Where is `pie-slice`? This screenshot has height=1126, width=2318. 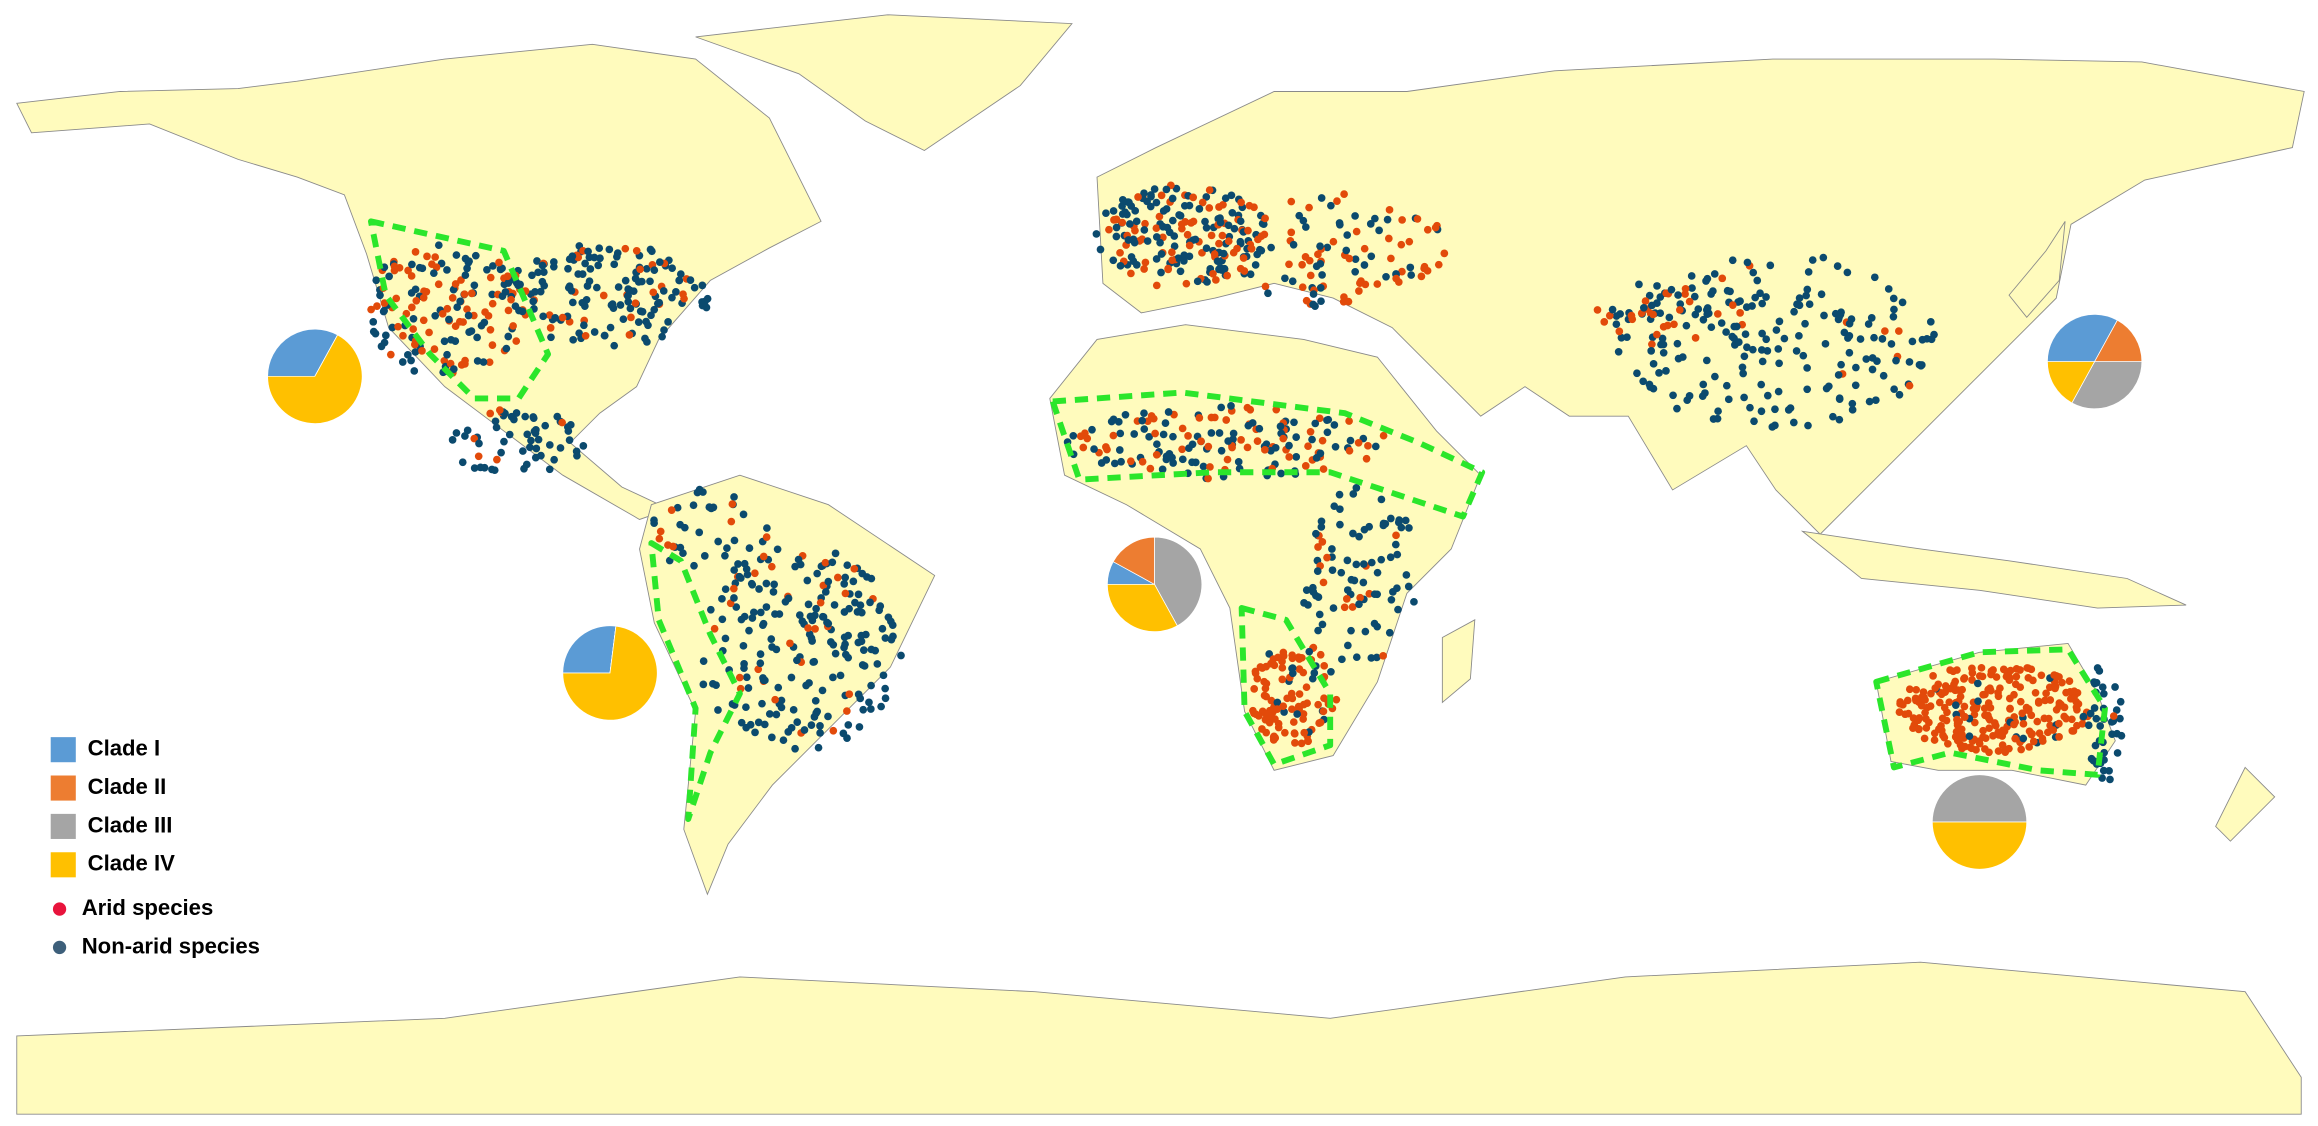
pie-slice is located at coordinates (1979, 845).